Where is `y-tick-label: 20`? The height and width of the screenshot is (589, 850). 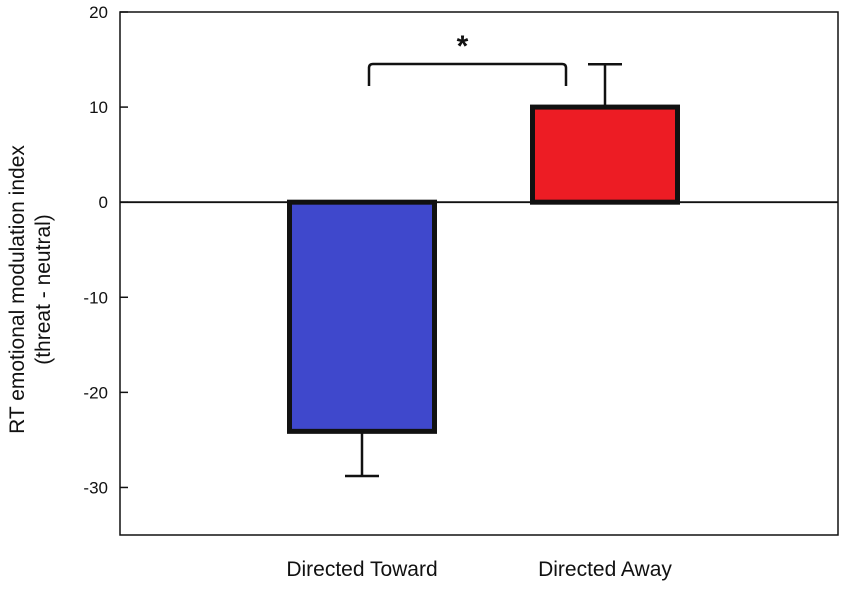
y-tick-label: 20 is located at coordinates (98, 12).